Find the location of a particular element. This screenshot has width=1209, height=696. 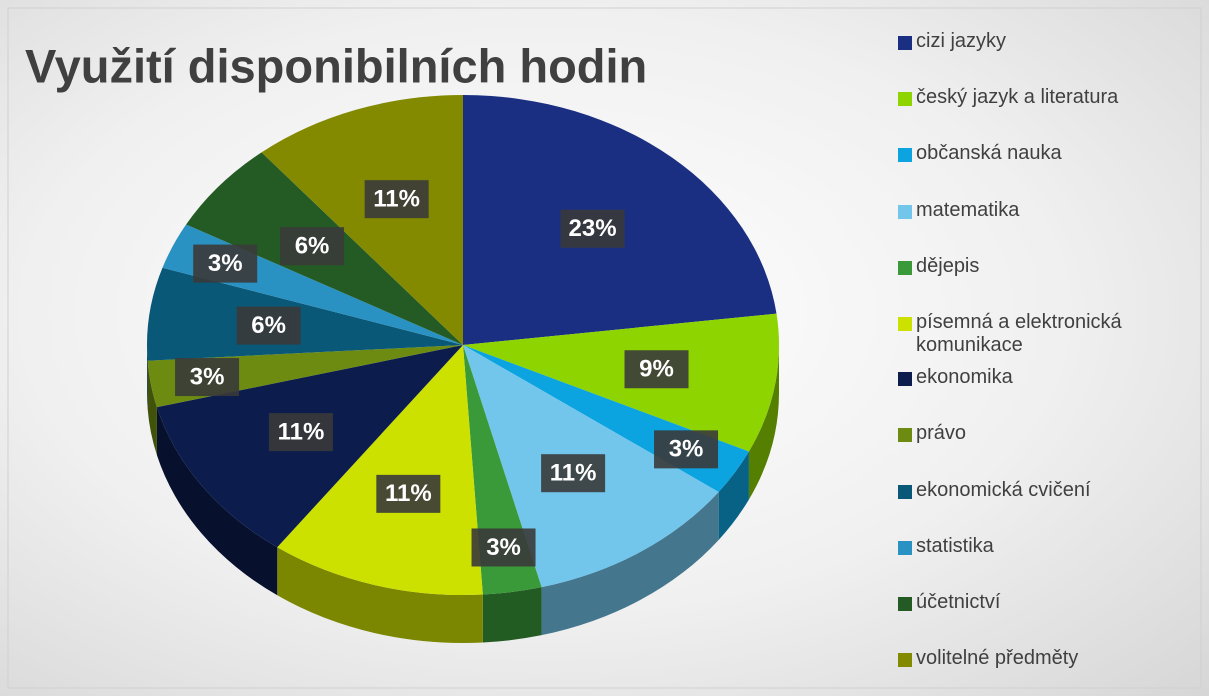

data-label-group: 9% is located at coordinates (656, 369).